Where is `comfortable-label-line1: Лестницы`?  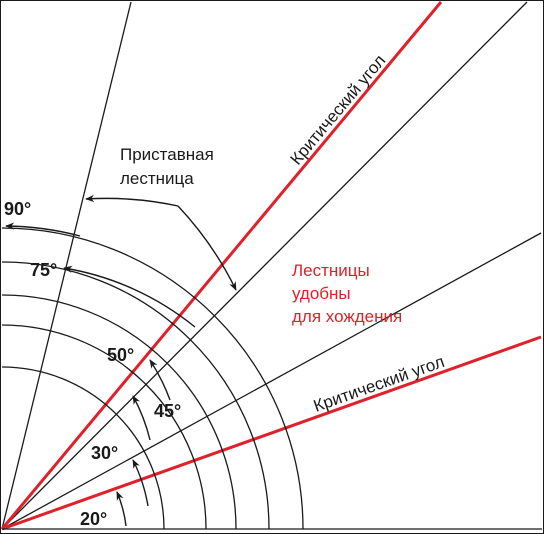 comfortable-label-line1: Лестницы is located at coordinates (331, 270).